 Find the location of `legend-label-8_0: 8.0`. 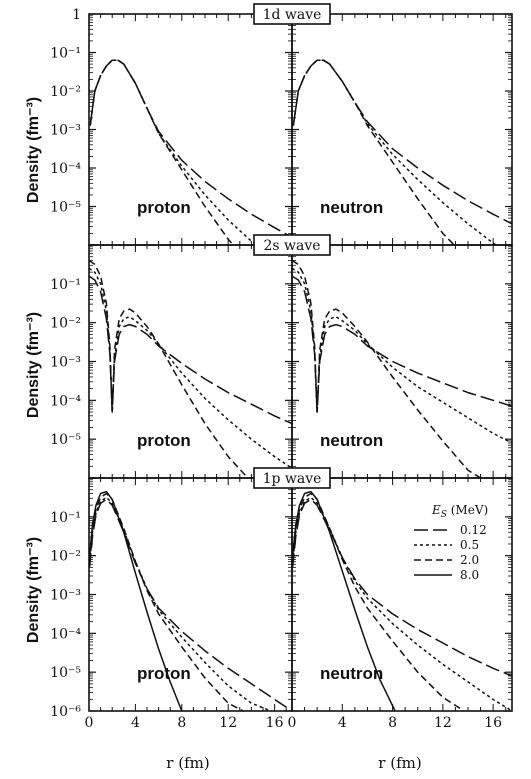

legend-label-8_0: 8.0 is located at coordinates (469, 575).